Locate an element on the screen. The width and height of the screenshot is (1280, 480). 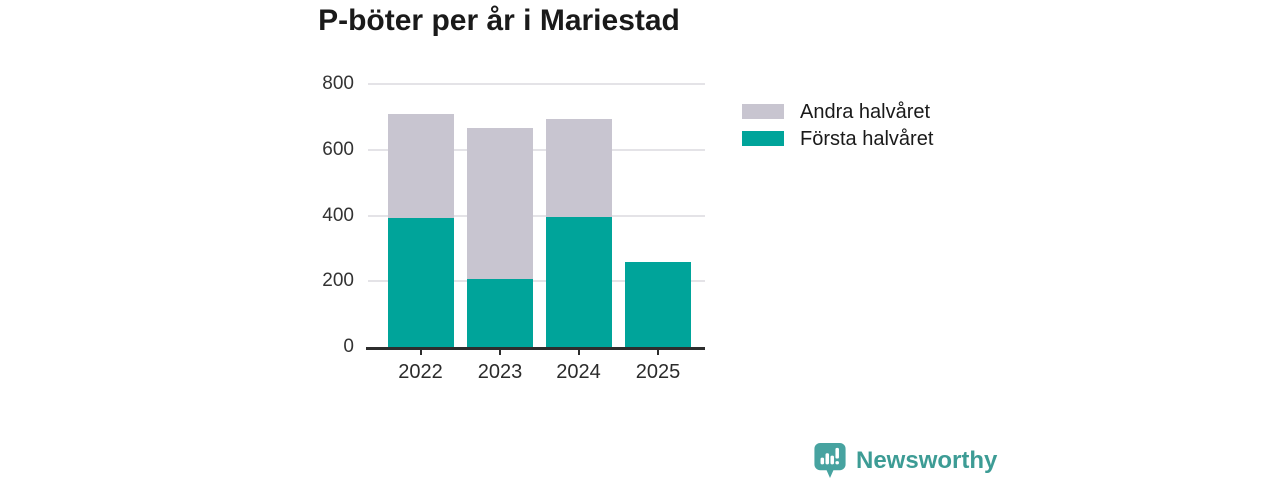
chart-title: P-böter per år i Mariestad is located at coordinates (499, 20).